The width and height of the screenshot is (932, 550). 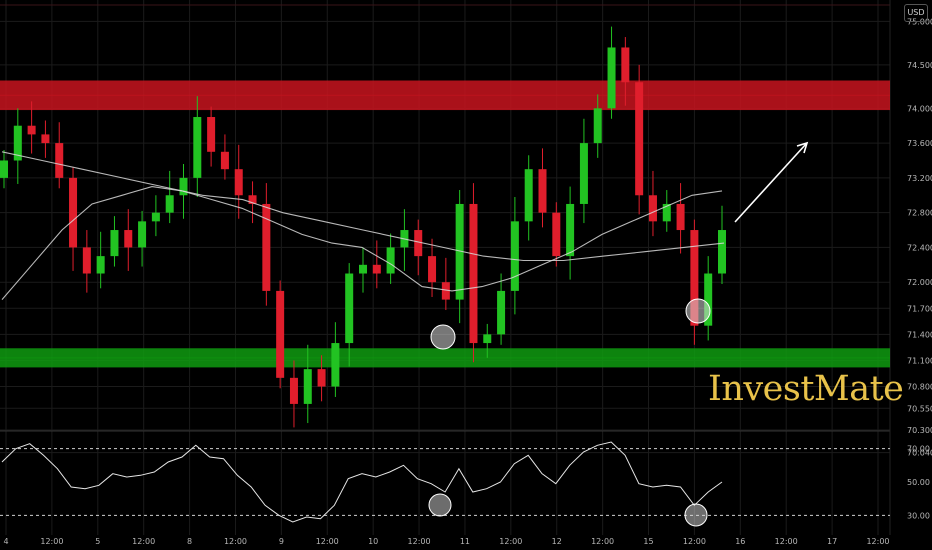 What do you see at coordinates (373, 541) in the screenshot?
I see `x-tick-label: 10` at bounding box center [373, 541].